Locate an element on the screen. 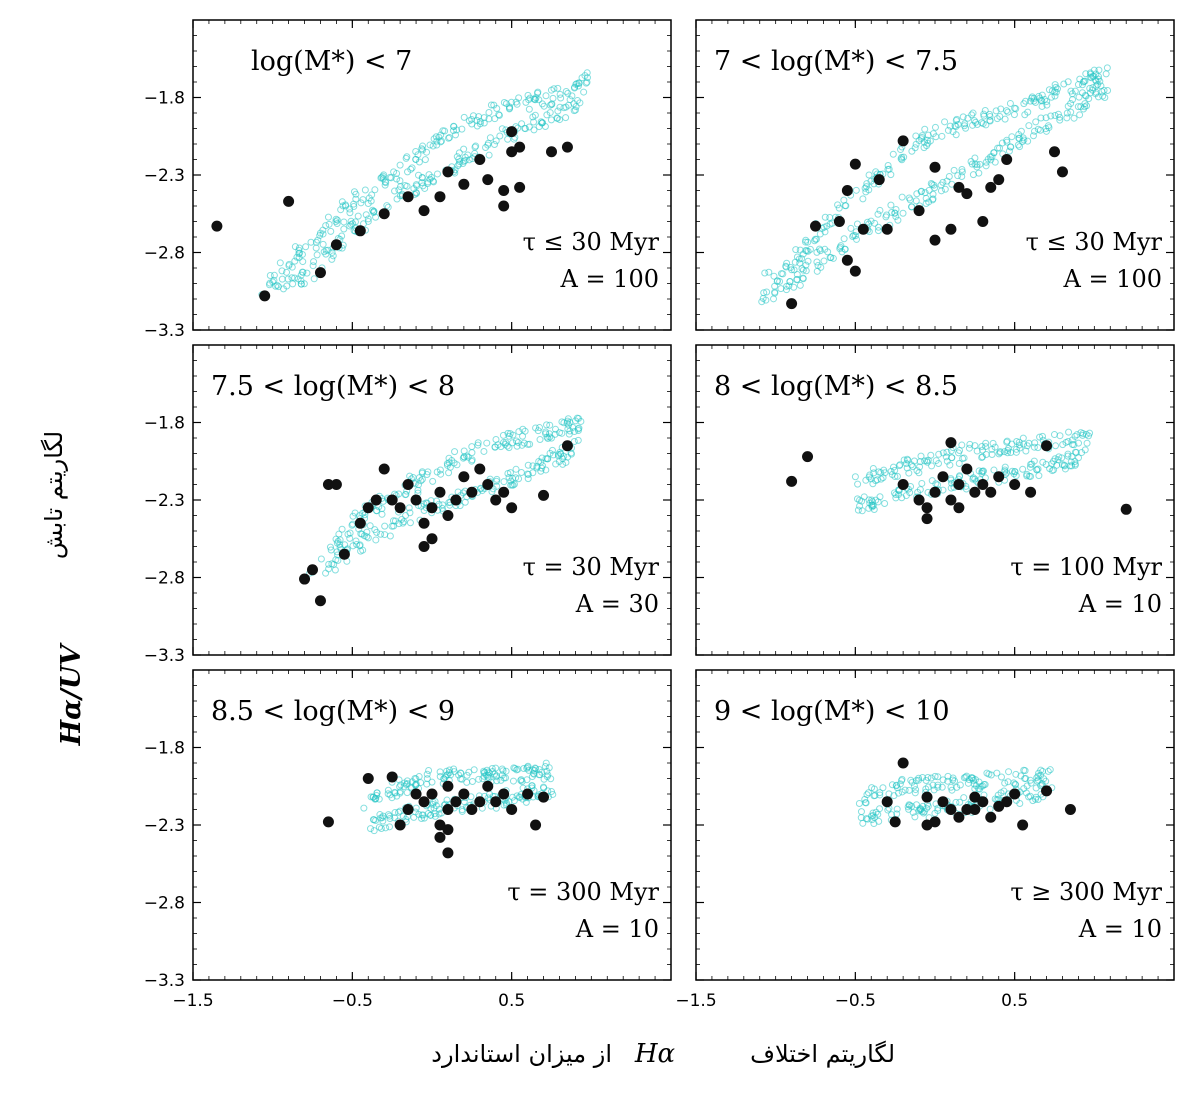  a-label: A = 100 is located at coordinates (1112, 279).